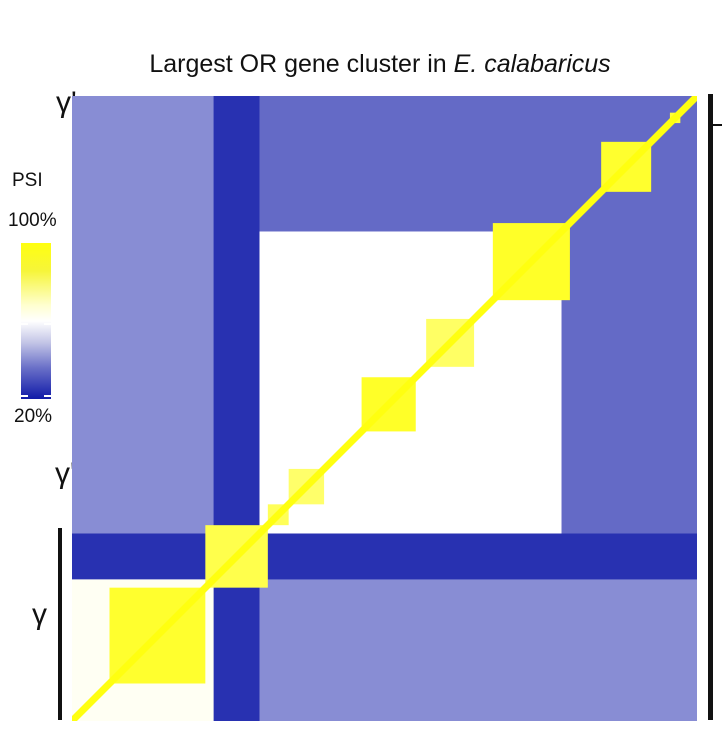 Image resolution: width=724 pixels, height=750 pixels. What do you see at coordinates (301, 64) in the screenshot?
I see `chart-title-text: Largest OR gene cluster in` at bounding box center [301, 64].